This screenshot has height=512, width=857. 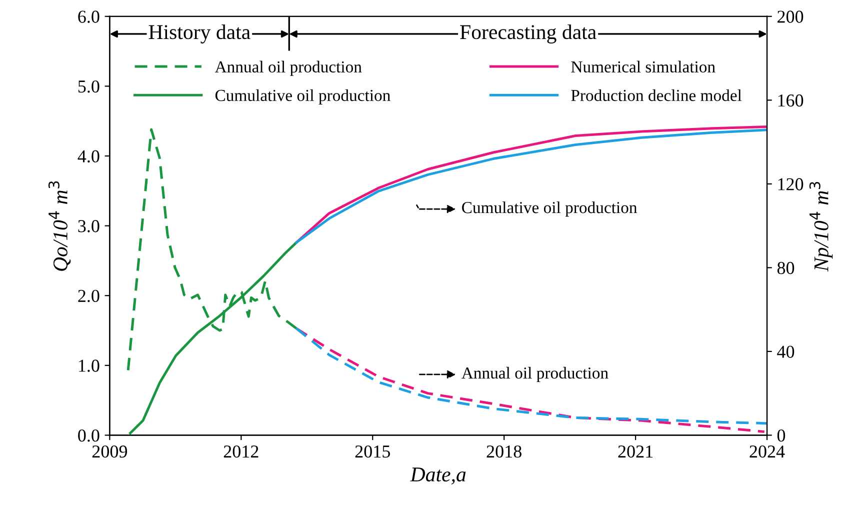 I want to click on y-tick-label: 0.0, so click(x=89, y=435).